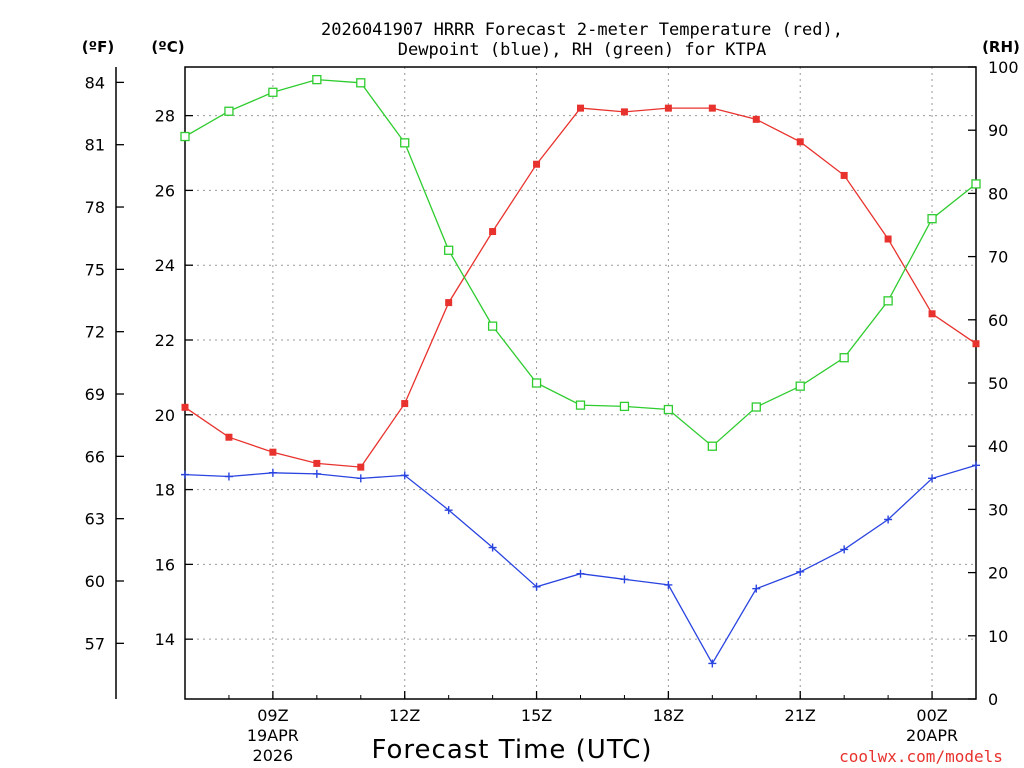 The height and width of the screenshot is (768, 1024). I want to click on rh-axis: 0 10 20 30 40 50 60 70 80 90 100, so click(993, 383).